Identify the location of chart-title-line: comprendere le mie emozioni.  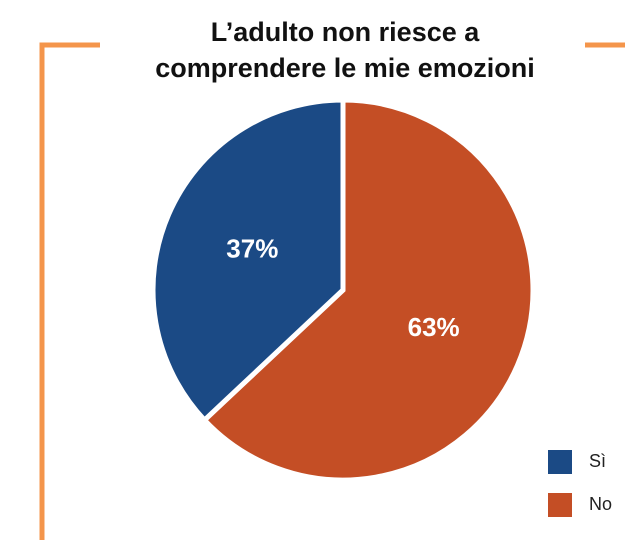
(345, 68).